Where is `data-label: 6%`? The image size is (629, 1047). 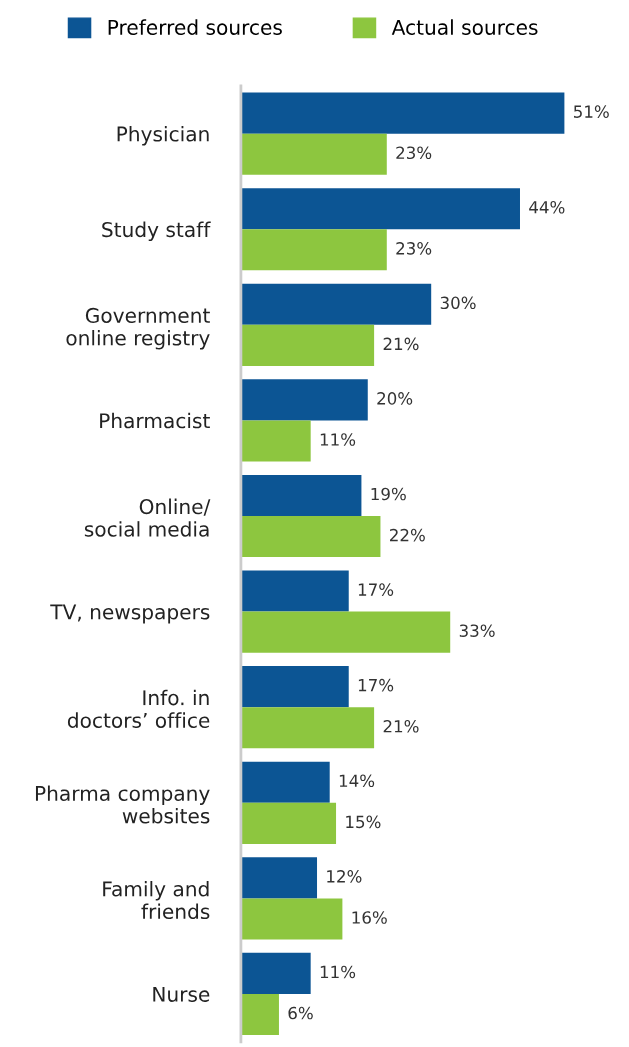 data-label: 6% is located at coordinates (300, 1013).